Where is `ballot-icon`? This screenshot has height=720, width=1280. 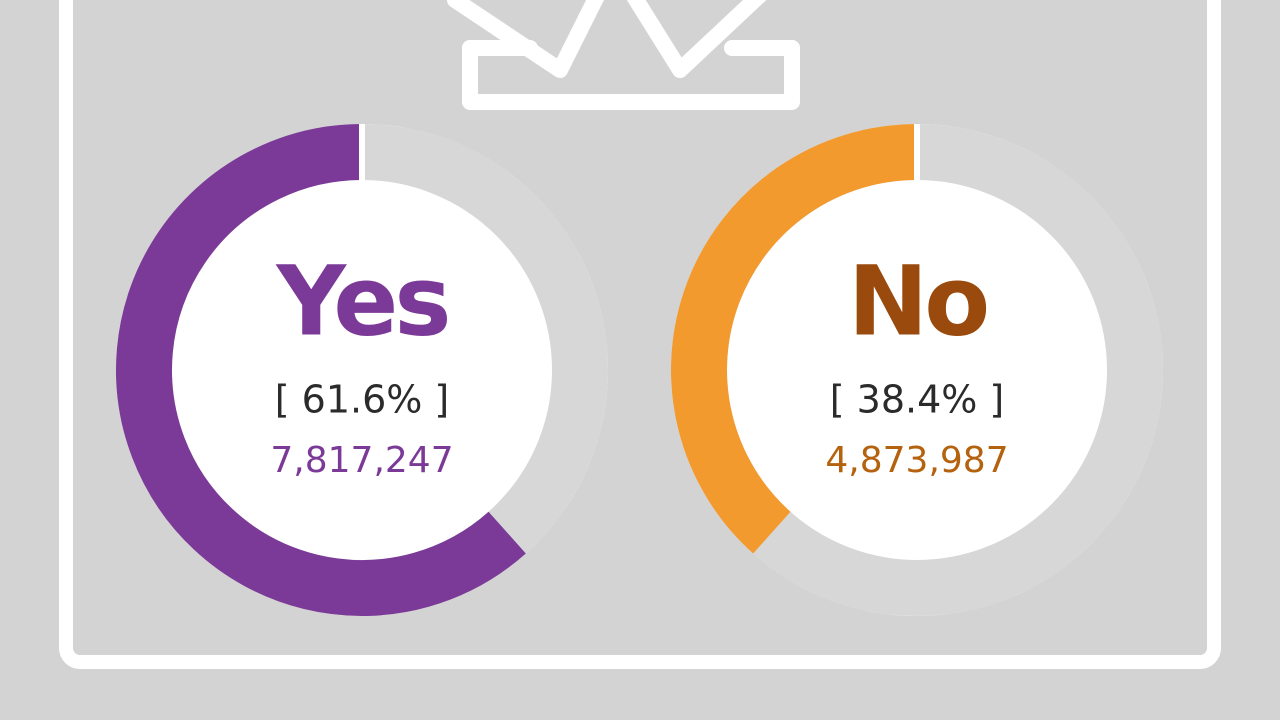 ballot-icon is located at coordinates (623, 55).